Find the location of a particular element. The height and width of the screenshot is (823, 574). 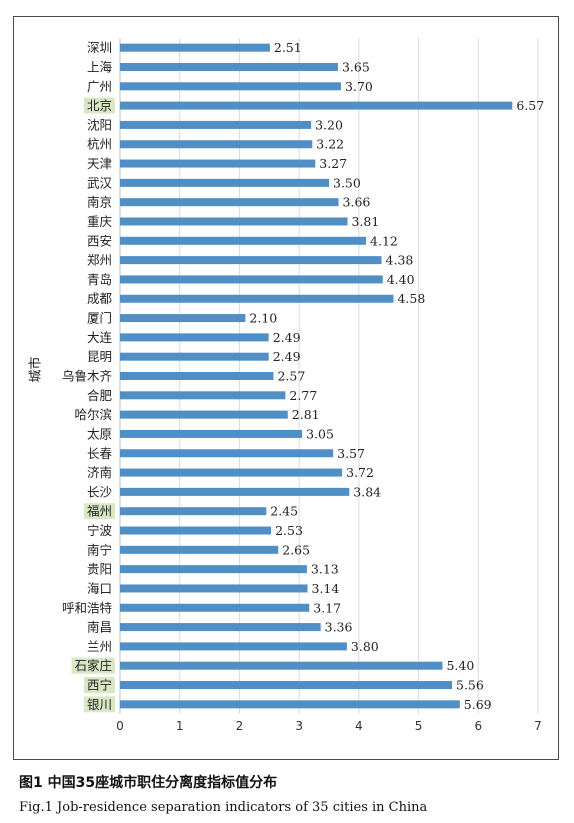

value-label: 2.77 is located at coordinates (303, 395).